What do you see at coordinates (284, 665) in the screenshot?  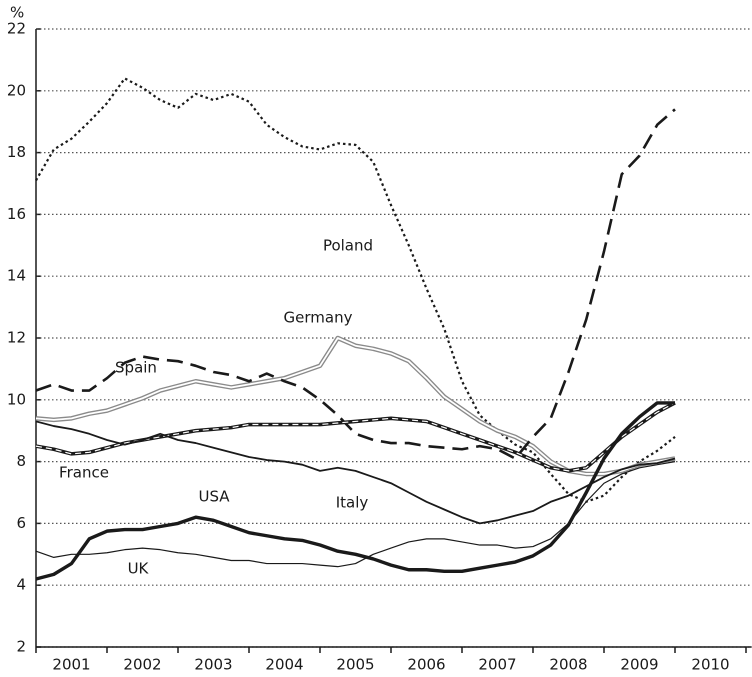 I see `x-tick-label: 2004` at bounding box center [284, 665].